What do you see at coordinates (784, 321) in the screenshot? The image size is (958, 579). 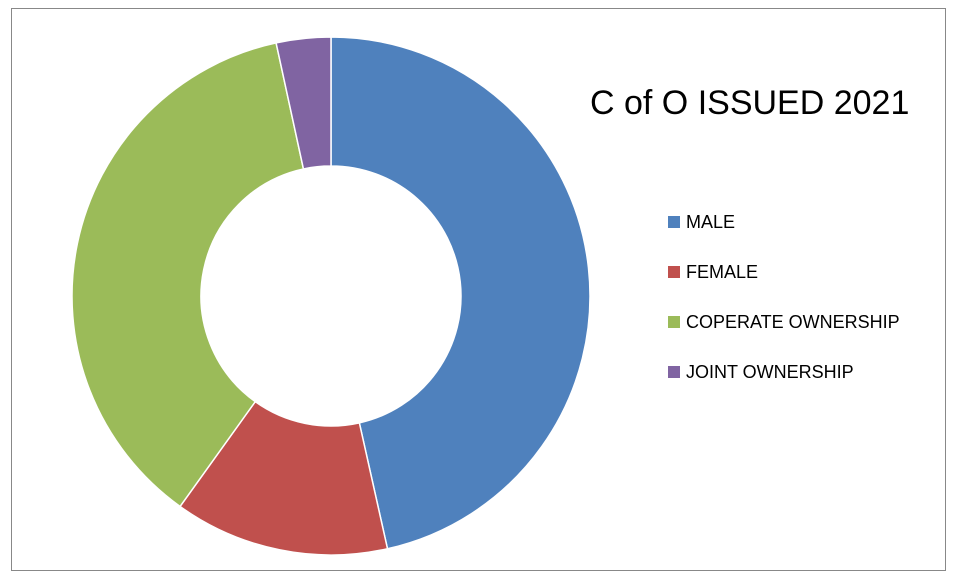 I see `legend-item-coperate-ownership: COPERATE OWNERSHIP` at bounding box center [784, 321].